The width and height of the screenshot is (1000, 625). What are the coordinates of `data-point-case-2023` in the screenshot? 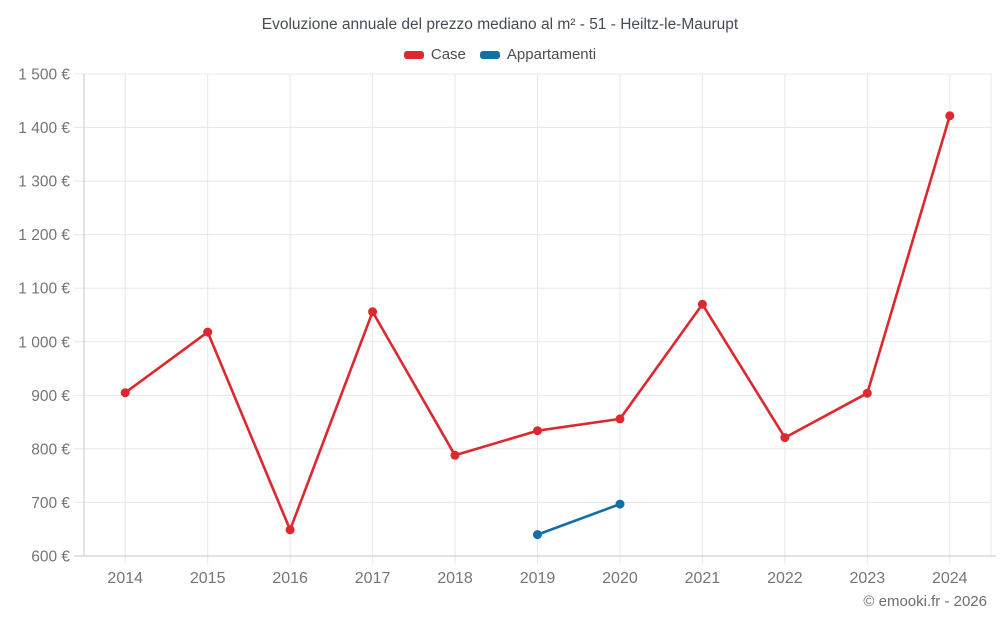 It's located at (867, 393).